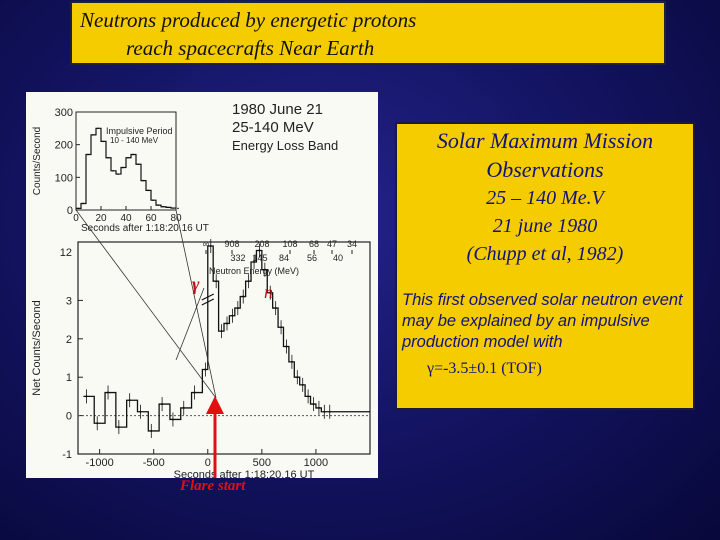  What do you see at coordinates (312, 258) in the screenshot?
I see `top-axis-tick-row2: 56` at bounding box center [312, 258].